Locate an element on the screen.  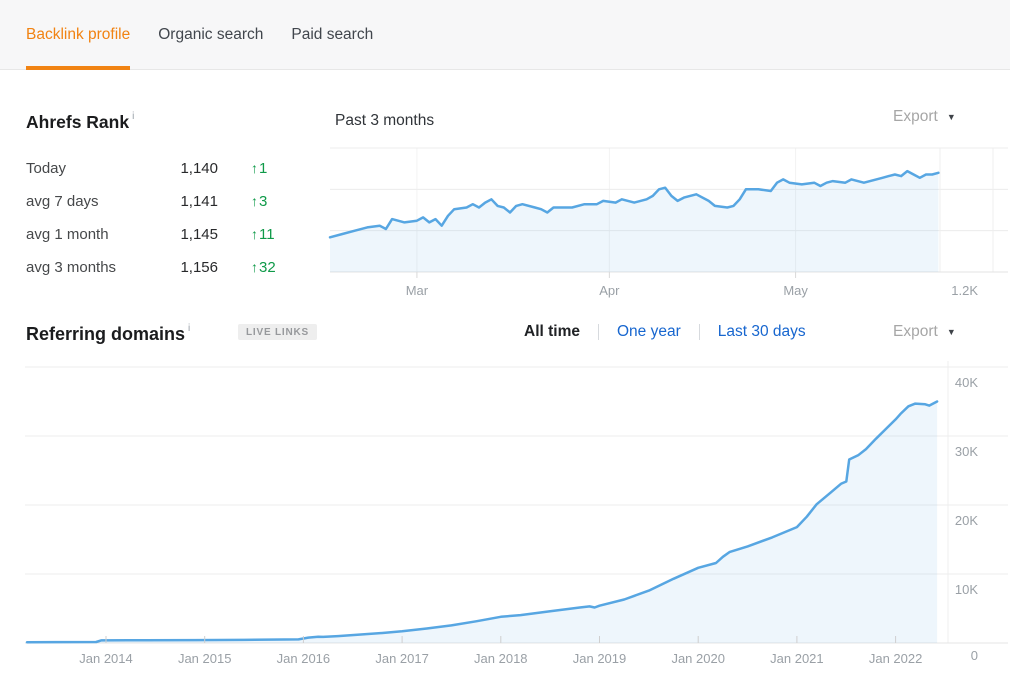
x-axis-tick-label: Jan 2022 is located at coordinates (896, 658).